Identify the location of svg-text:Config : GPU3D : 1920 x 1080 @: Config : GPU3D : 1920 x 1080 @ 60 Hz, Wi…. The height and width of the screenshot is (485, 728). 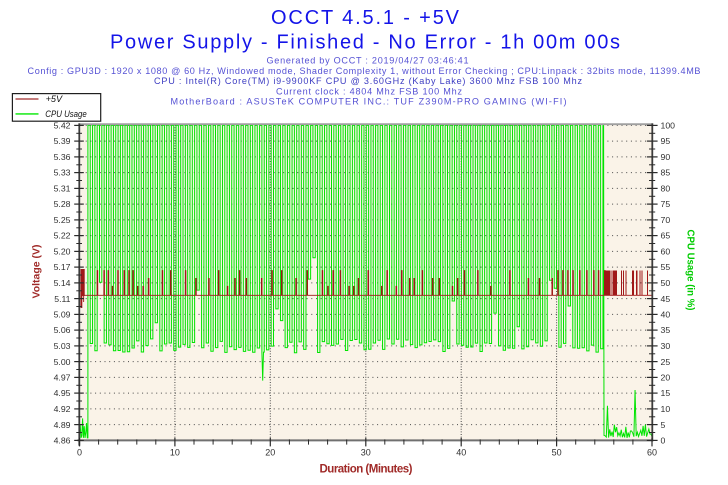
(364, 71).